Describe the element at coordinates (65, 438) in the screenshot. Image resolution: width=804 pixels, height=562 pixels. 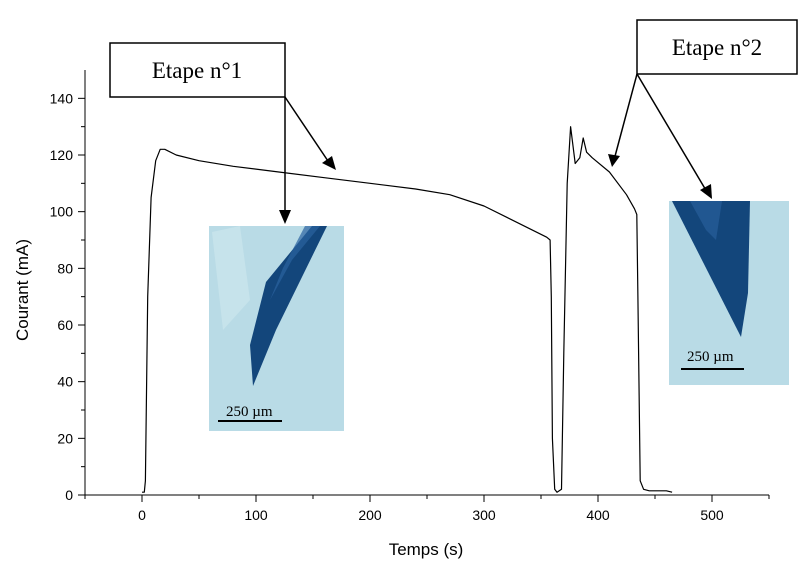
I see `y-tick-label: 20` at that location.